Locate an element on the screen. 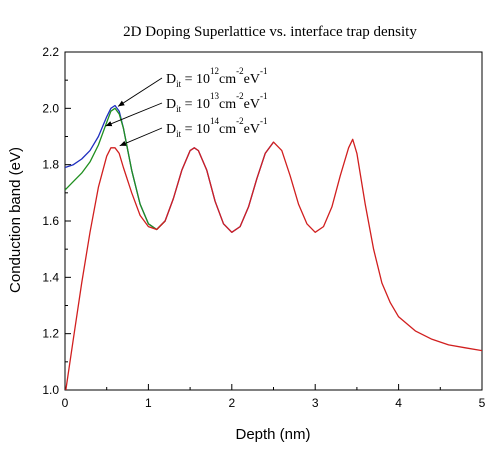 This screenshot has width=502, height=468. x-tick-label: 0 is located at coordinates (65, 403).